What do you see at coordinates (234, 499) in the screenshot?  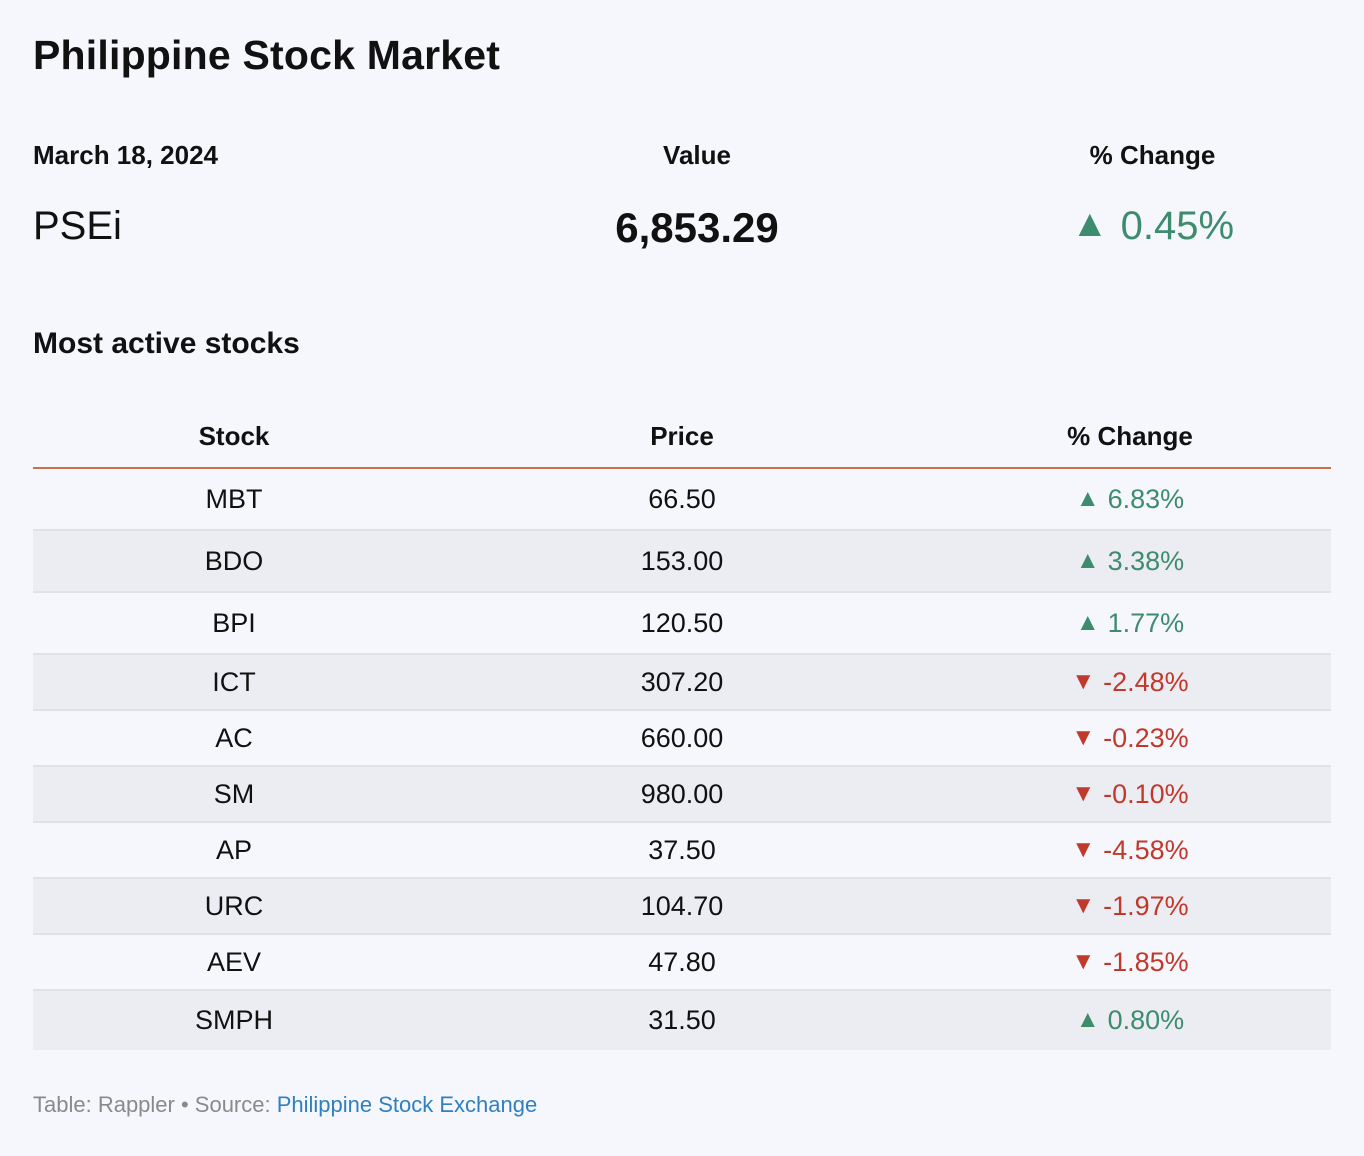 I see `stock-symbol: MBT` at bounding box center [234, 499].